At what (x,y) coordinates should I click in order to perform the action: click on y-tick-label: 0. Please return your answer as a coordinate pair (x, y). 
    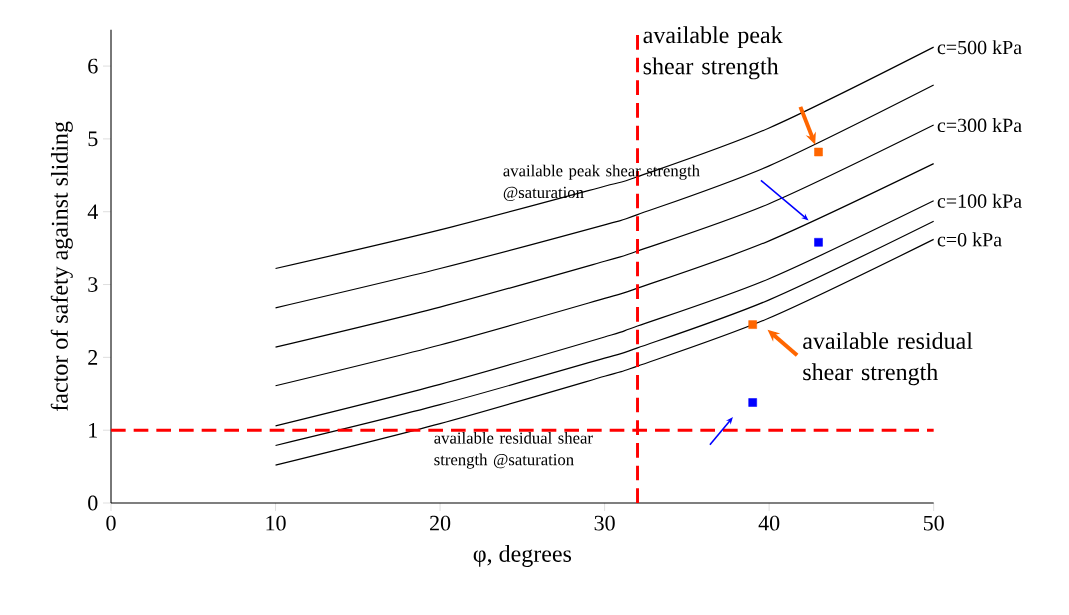
    Looking at the image, I should click on (93, 503).